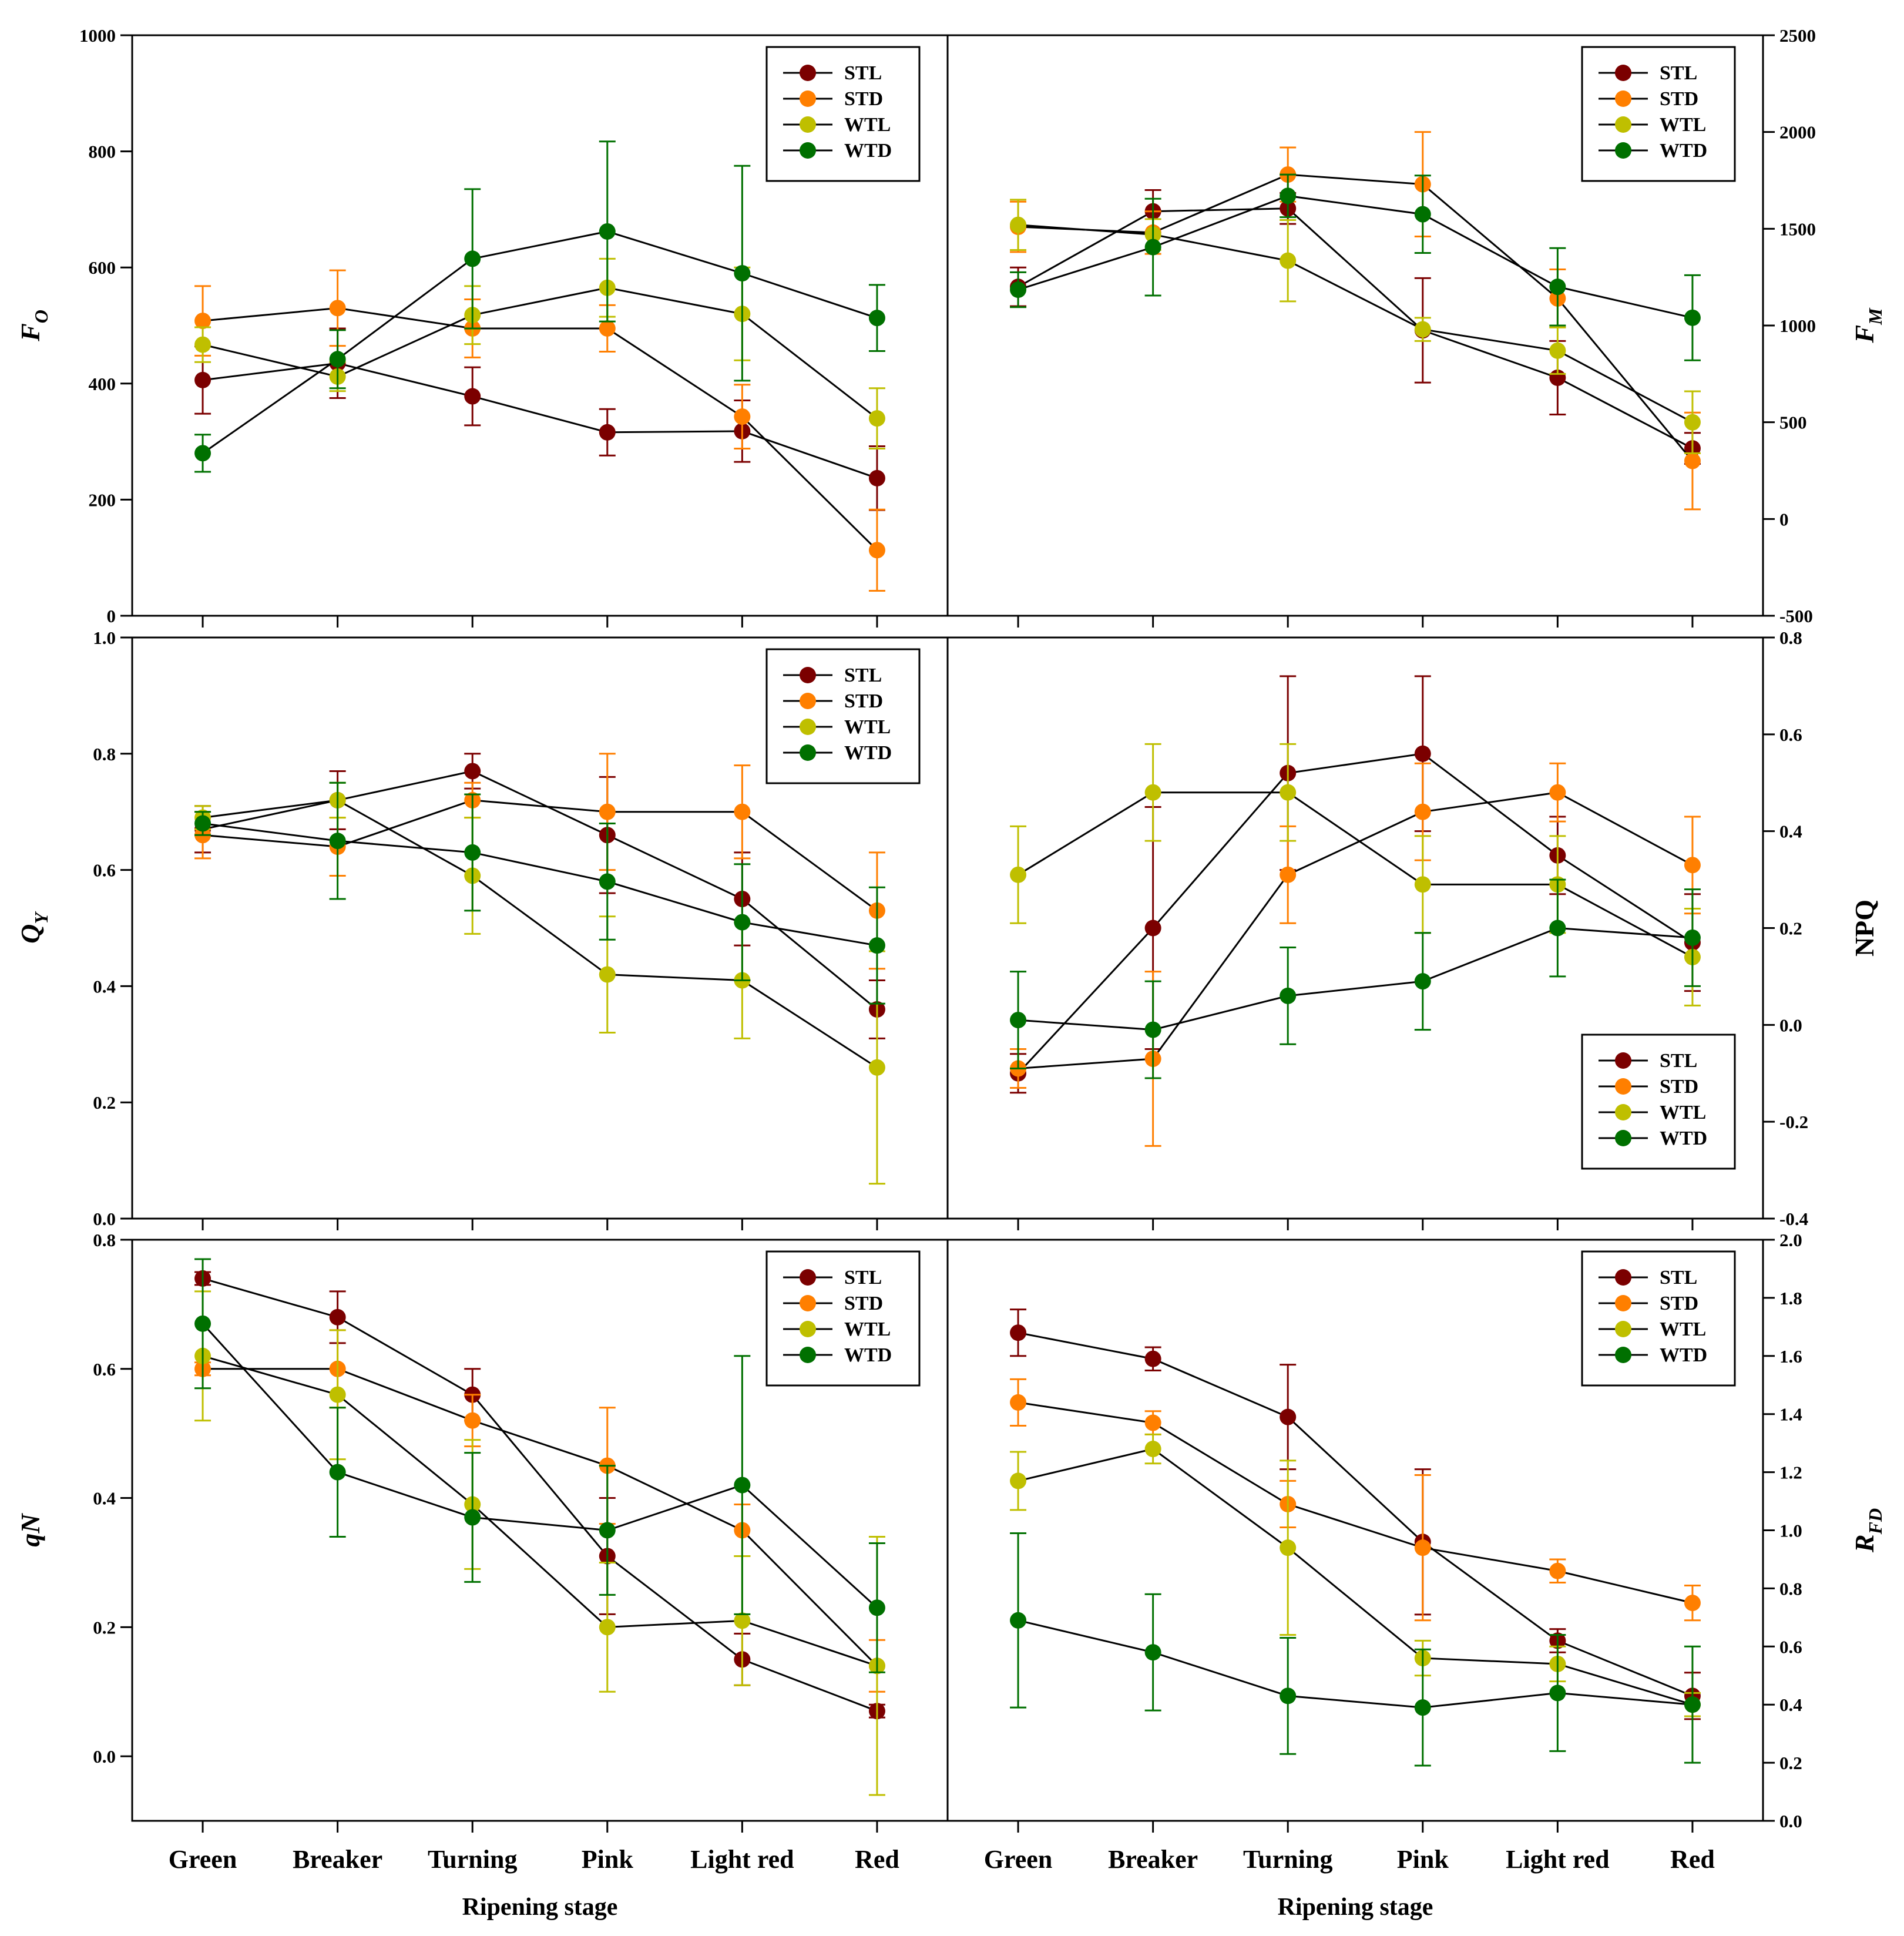 This screenshot has height=1936, width=1904. What do you see at coordinates (1867, 1530) in the screenshot?
I see `y-axis-title-group: RFD` at bounding box center [1867, 1530].